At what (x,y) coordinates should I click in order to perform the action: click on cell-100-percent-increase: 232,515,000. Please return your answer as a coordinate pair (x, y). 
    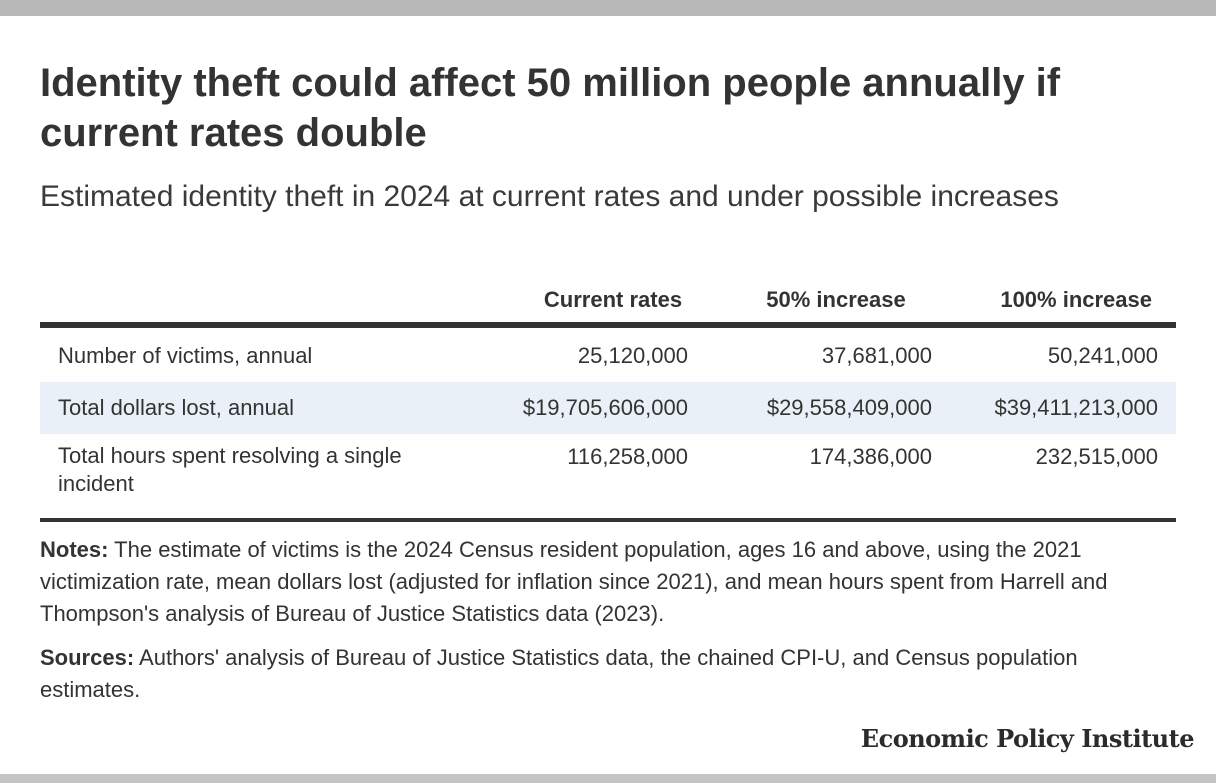
    Looking at the image, I should click on (1096, 456).